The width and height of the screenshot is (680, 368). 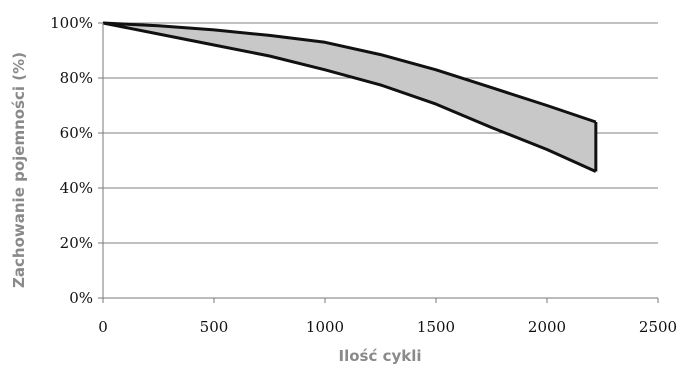 I want to click on x-tick-labels: 0 500 1000 1500 2000 2500, so click(x=387, y=327).